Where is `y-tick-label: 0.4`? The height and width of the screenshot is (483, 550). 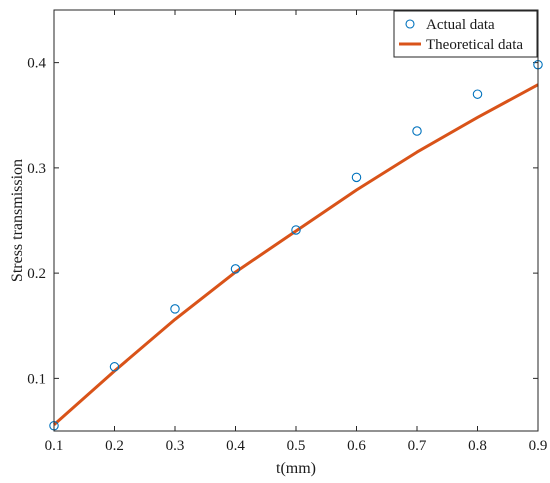
y-tick-label: 0.4 is located at coordinates (36, 64).